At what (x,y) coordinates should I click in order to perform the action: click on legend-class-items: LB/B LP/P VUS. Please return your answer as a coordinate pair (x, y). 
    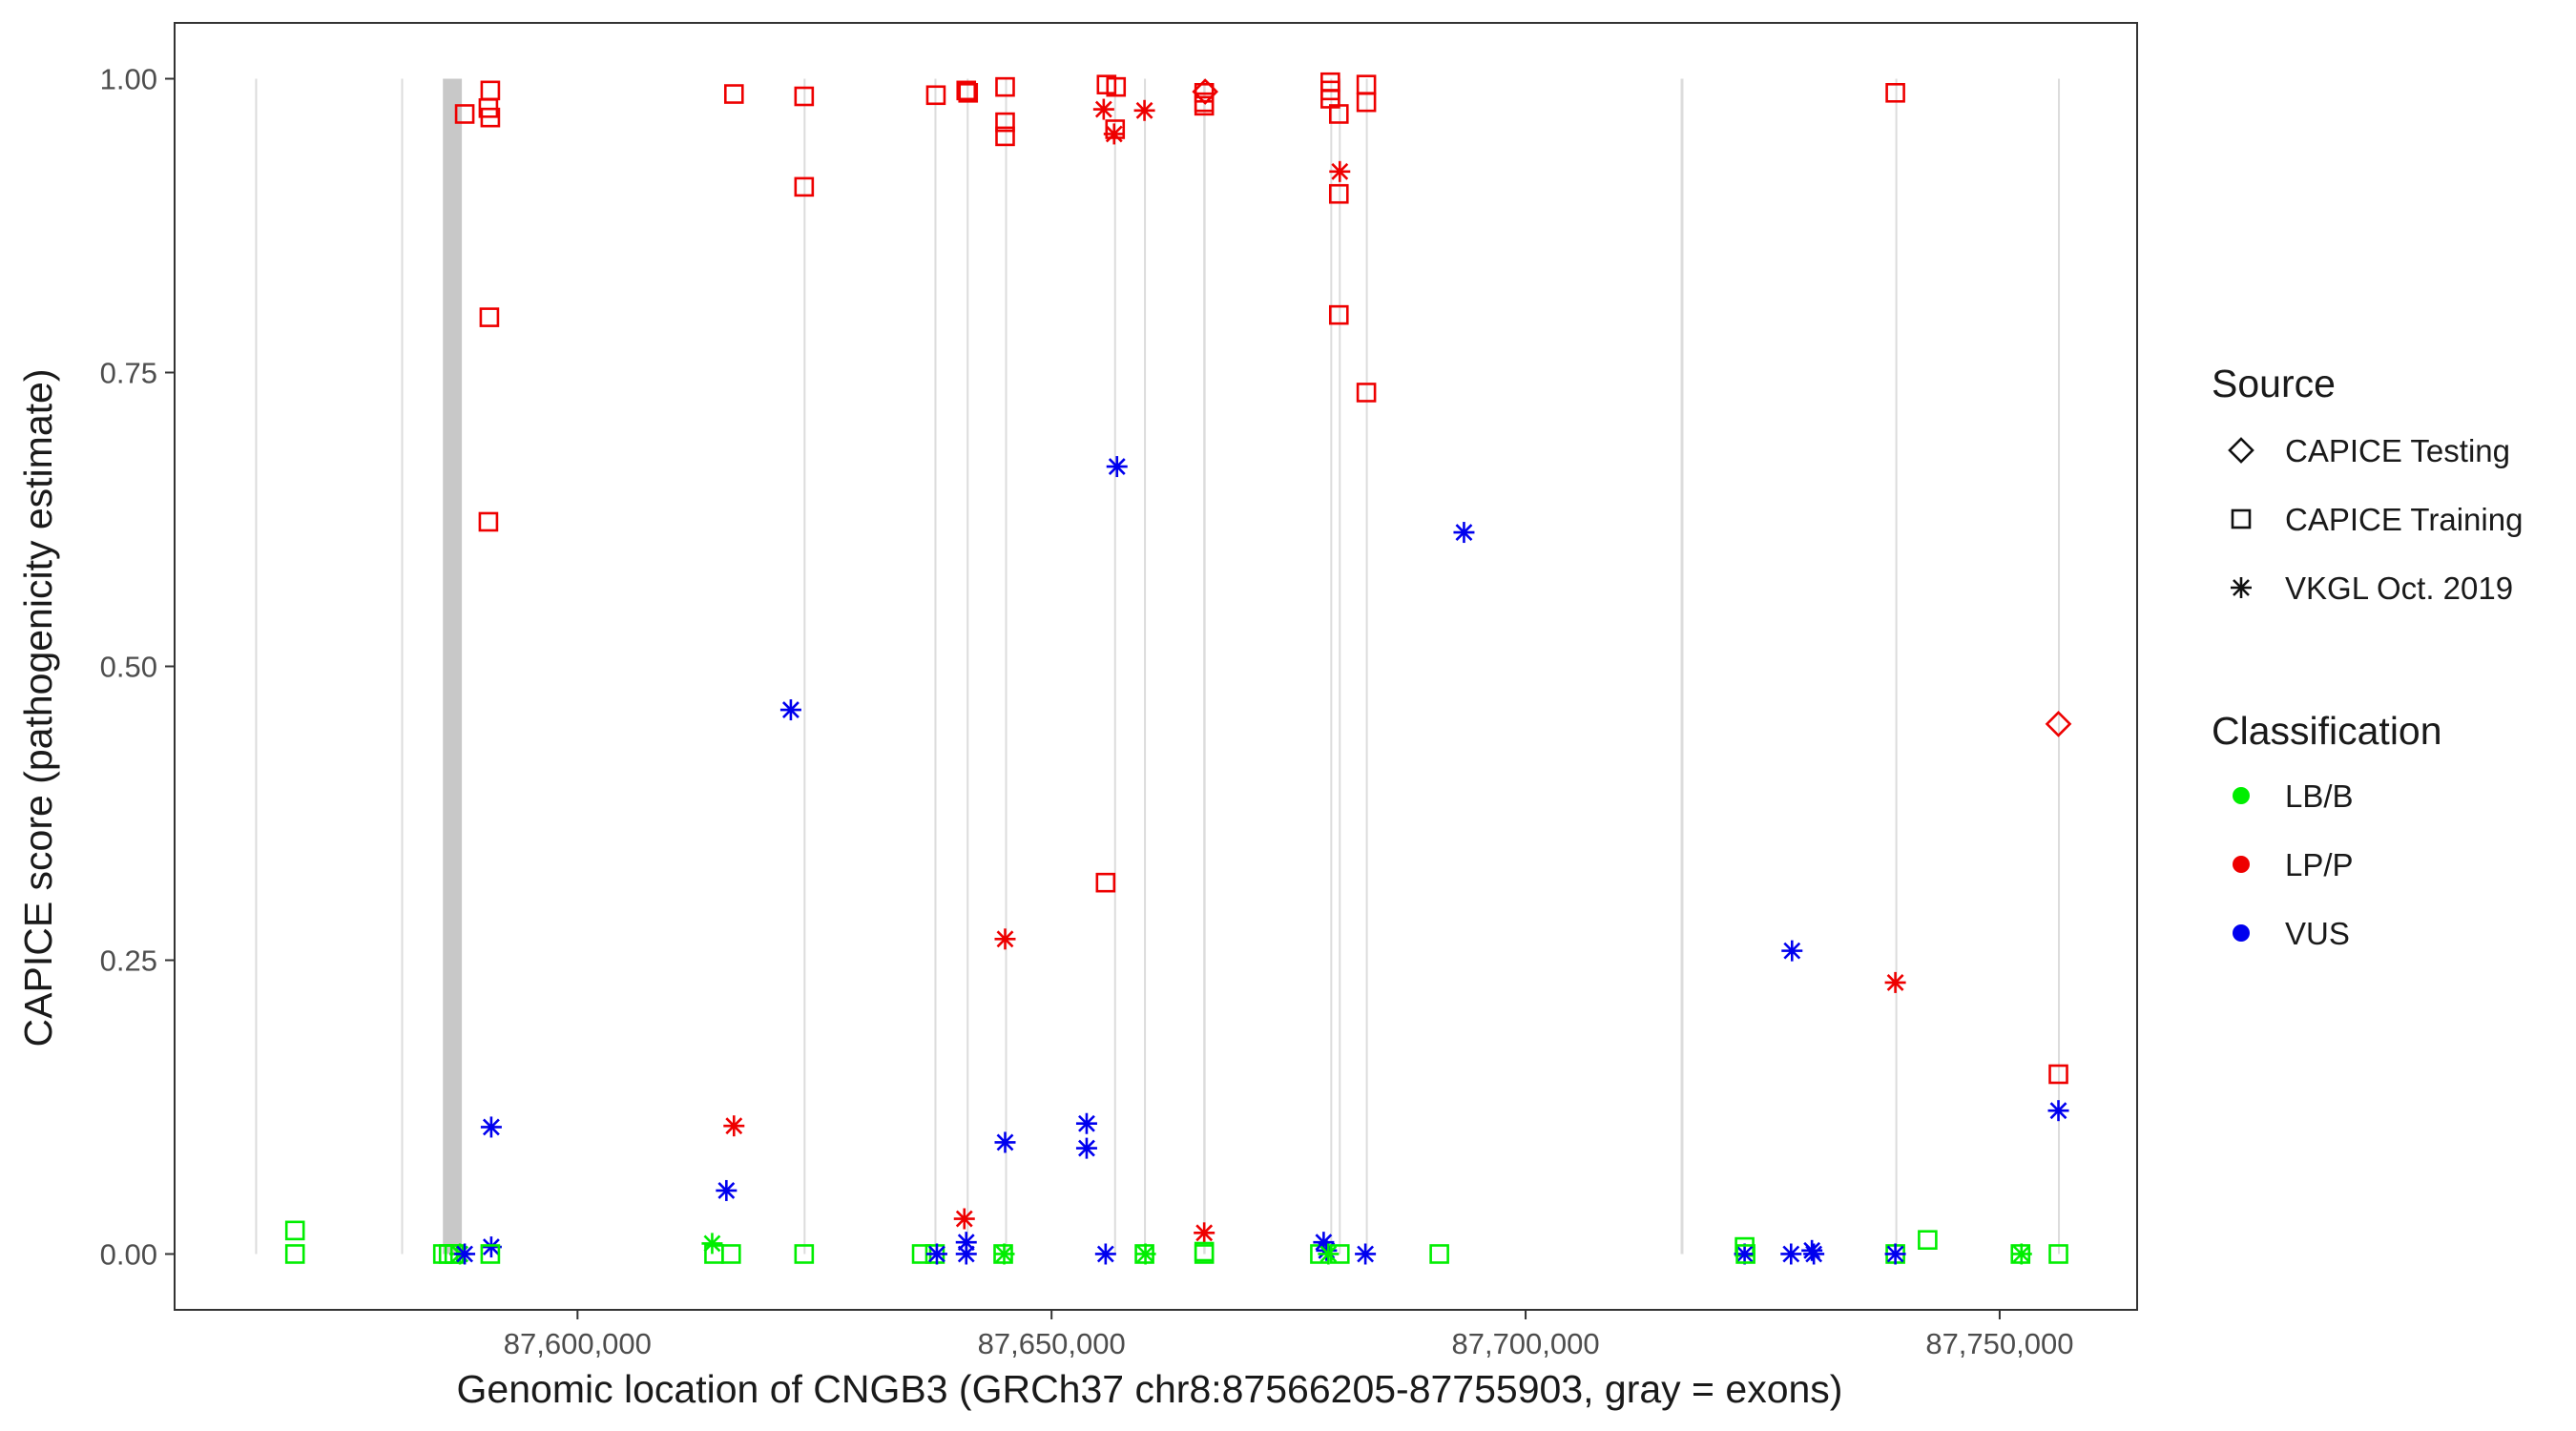
    Looking at the image, I should click on (2293, 864).